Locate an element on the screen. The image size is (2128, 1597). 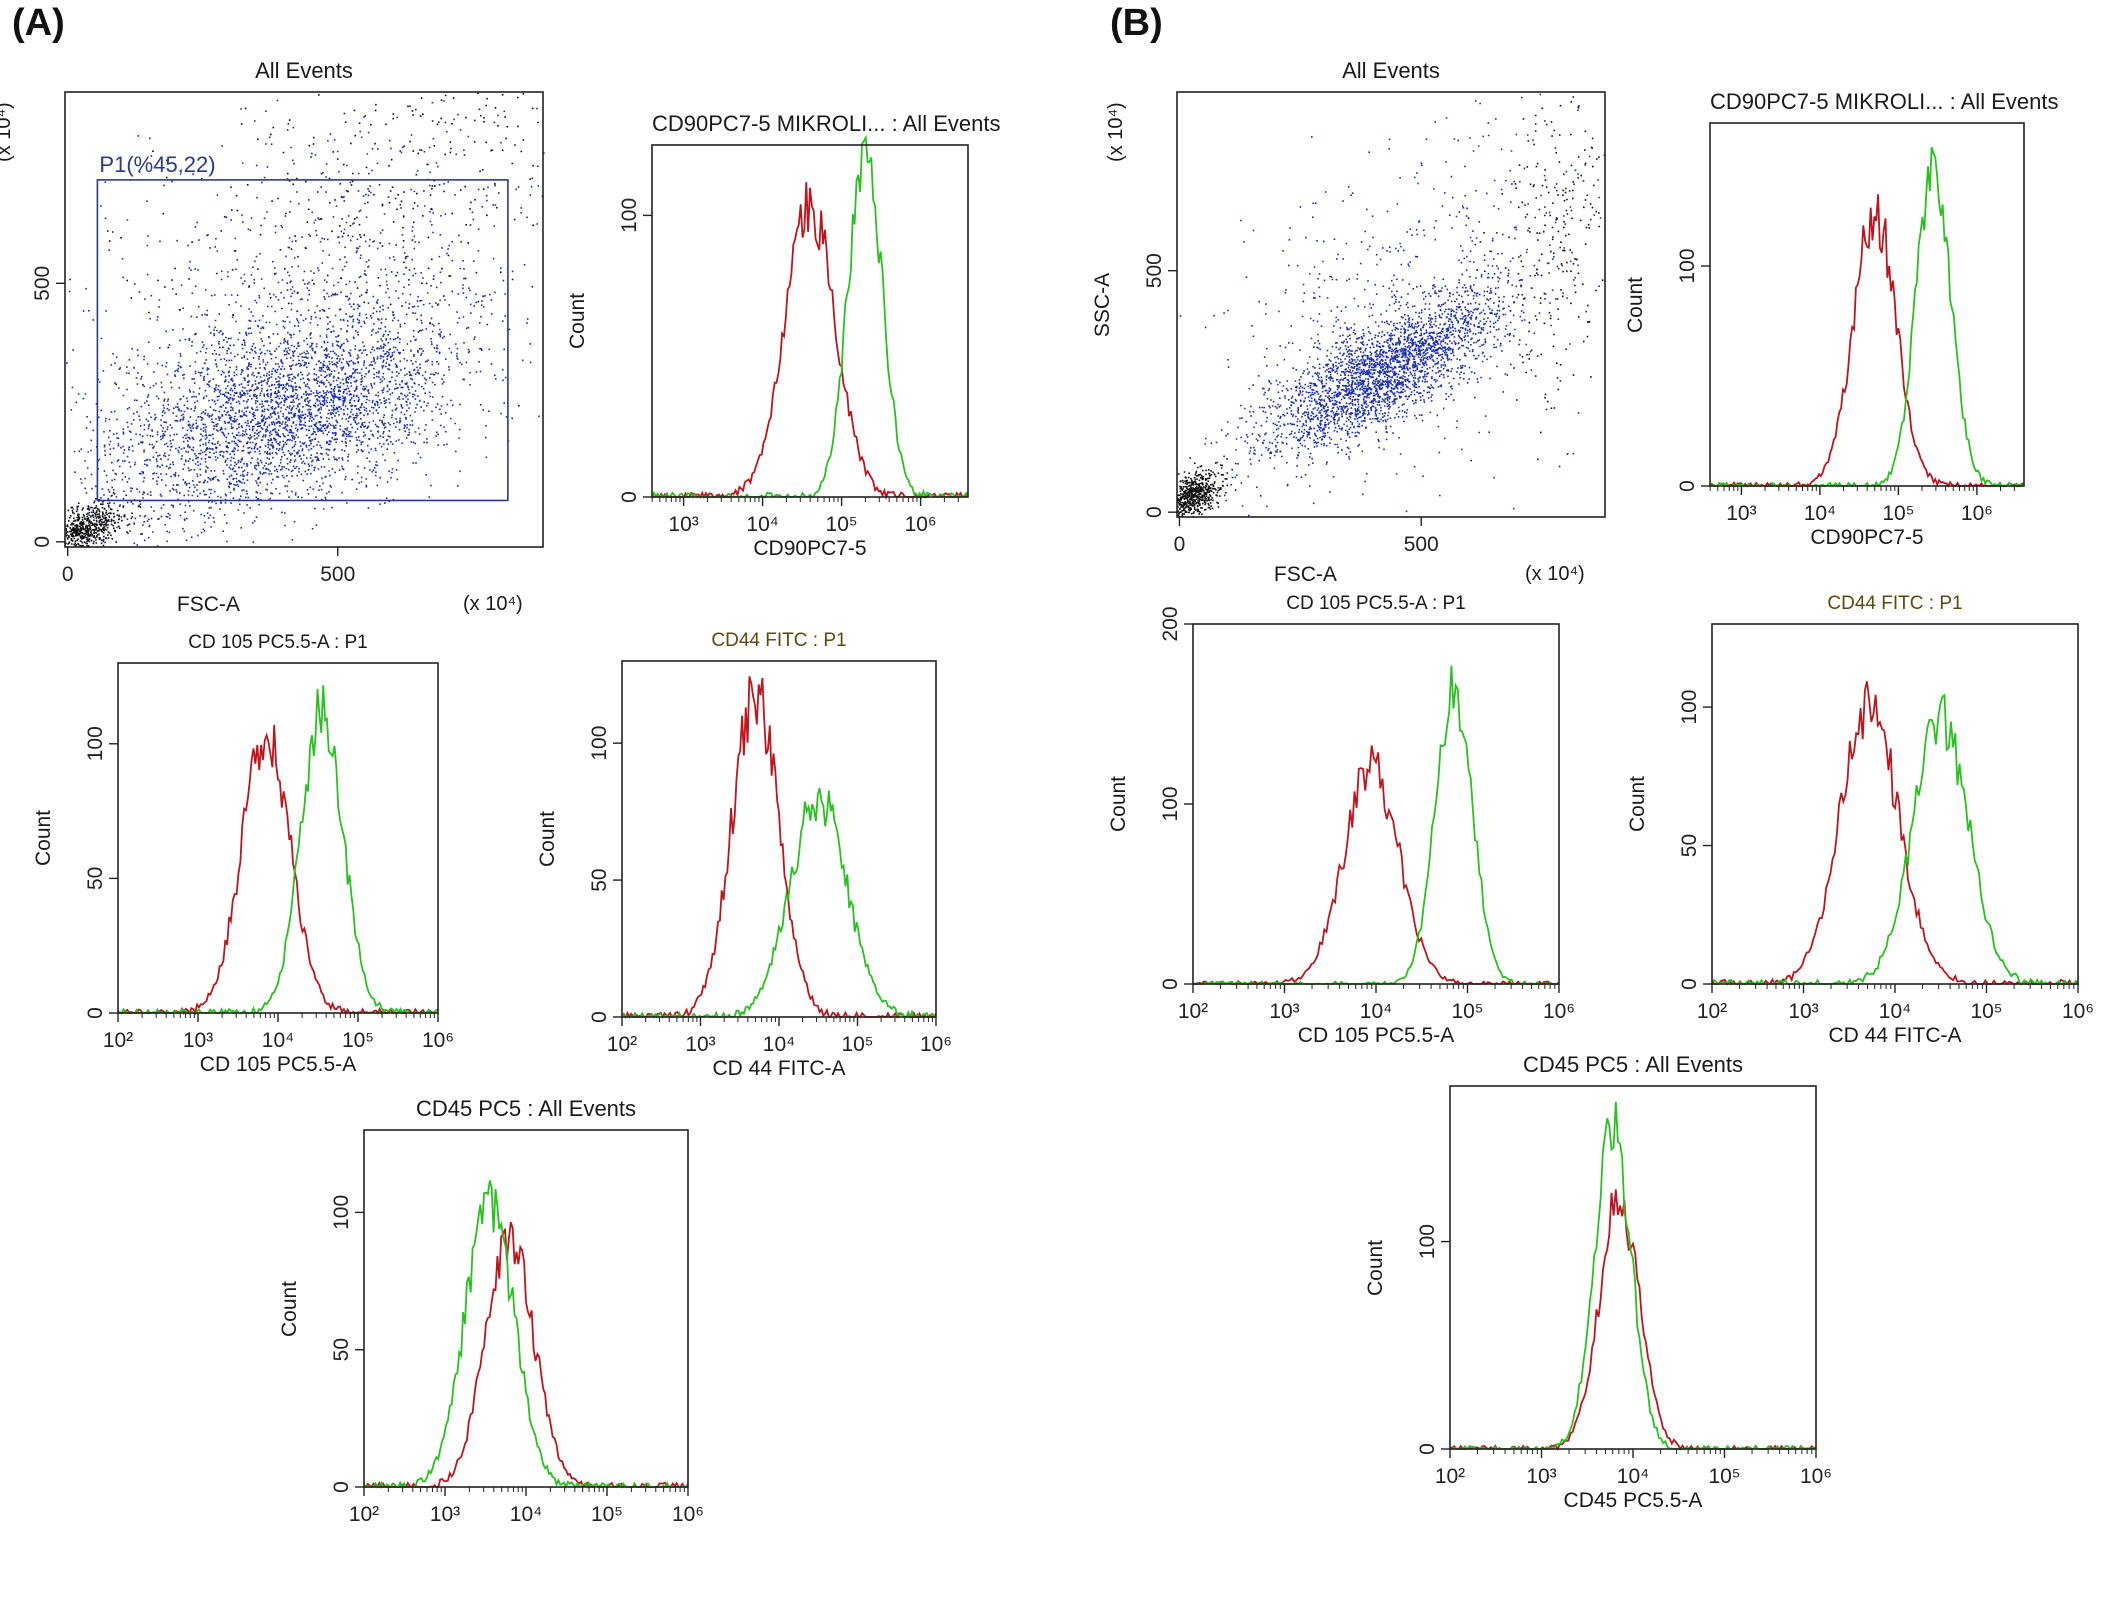
y-tick-label: 500 is located at coordinates (42, 283).